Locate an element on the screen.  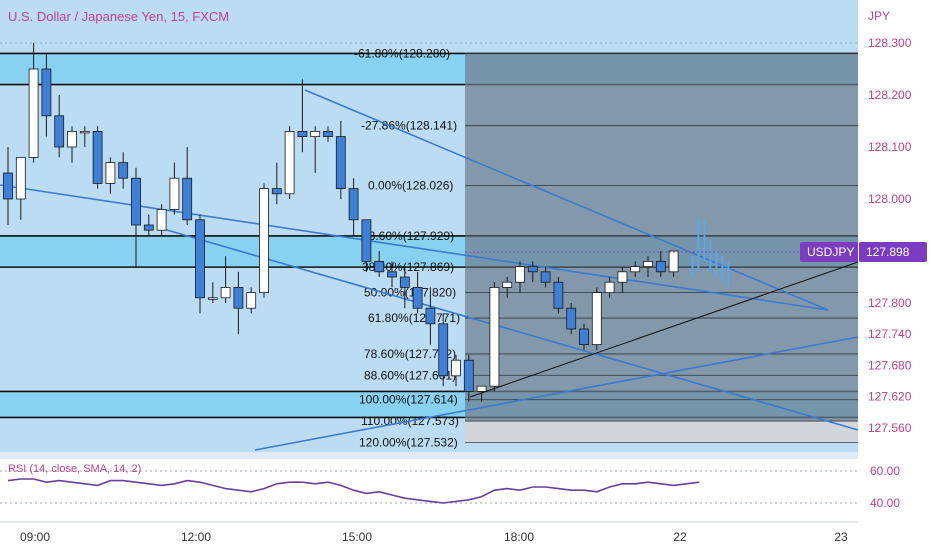
fib-label: 88.60%(127.661) is located at coordinates (410, 375).